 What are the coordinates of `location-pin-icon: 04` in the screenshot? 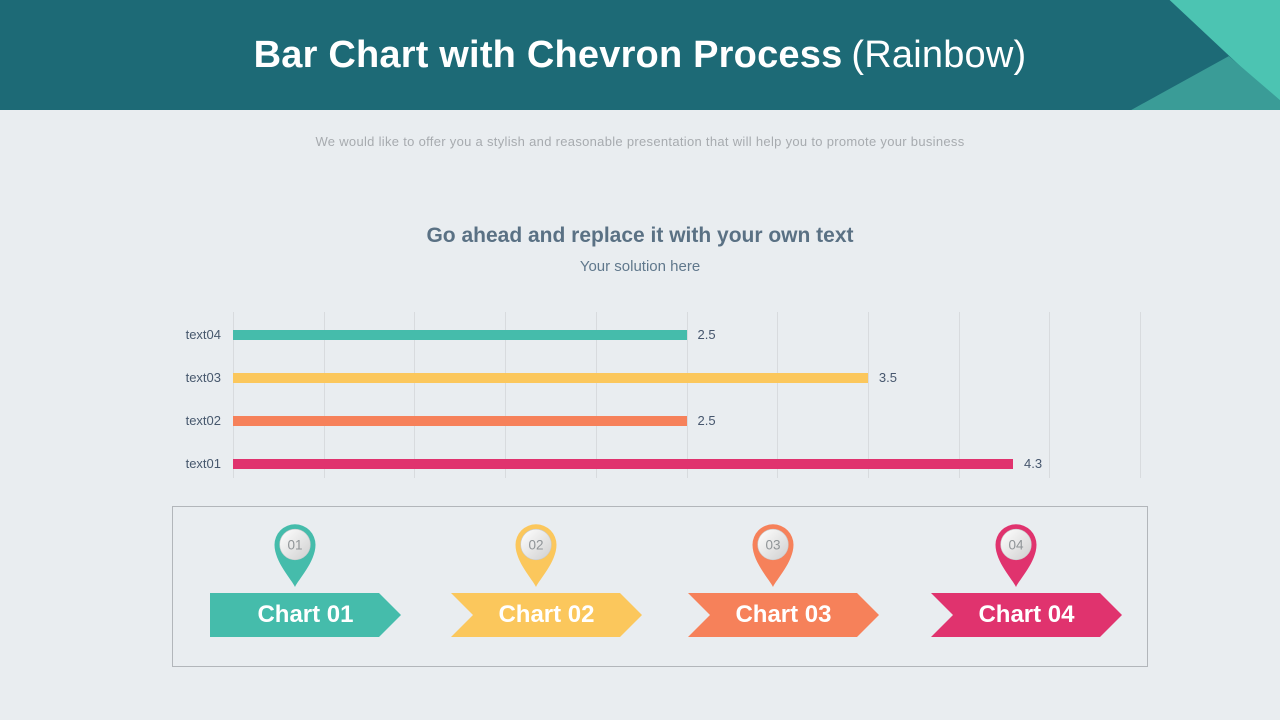 It's located at (1015, 555).